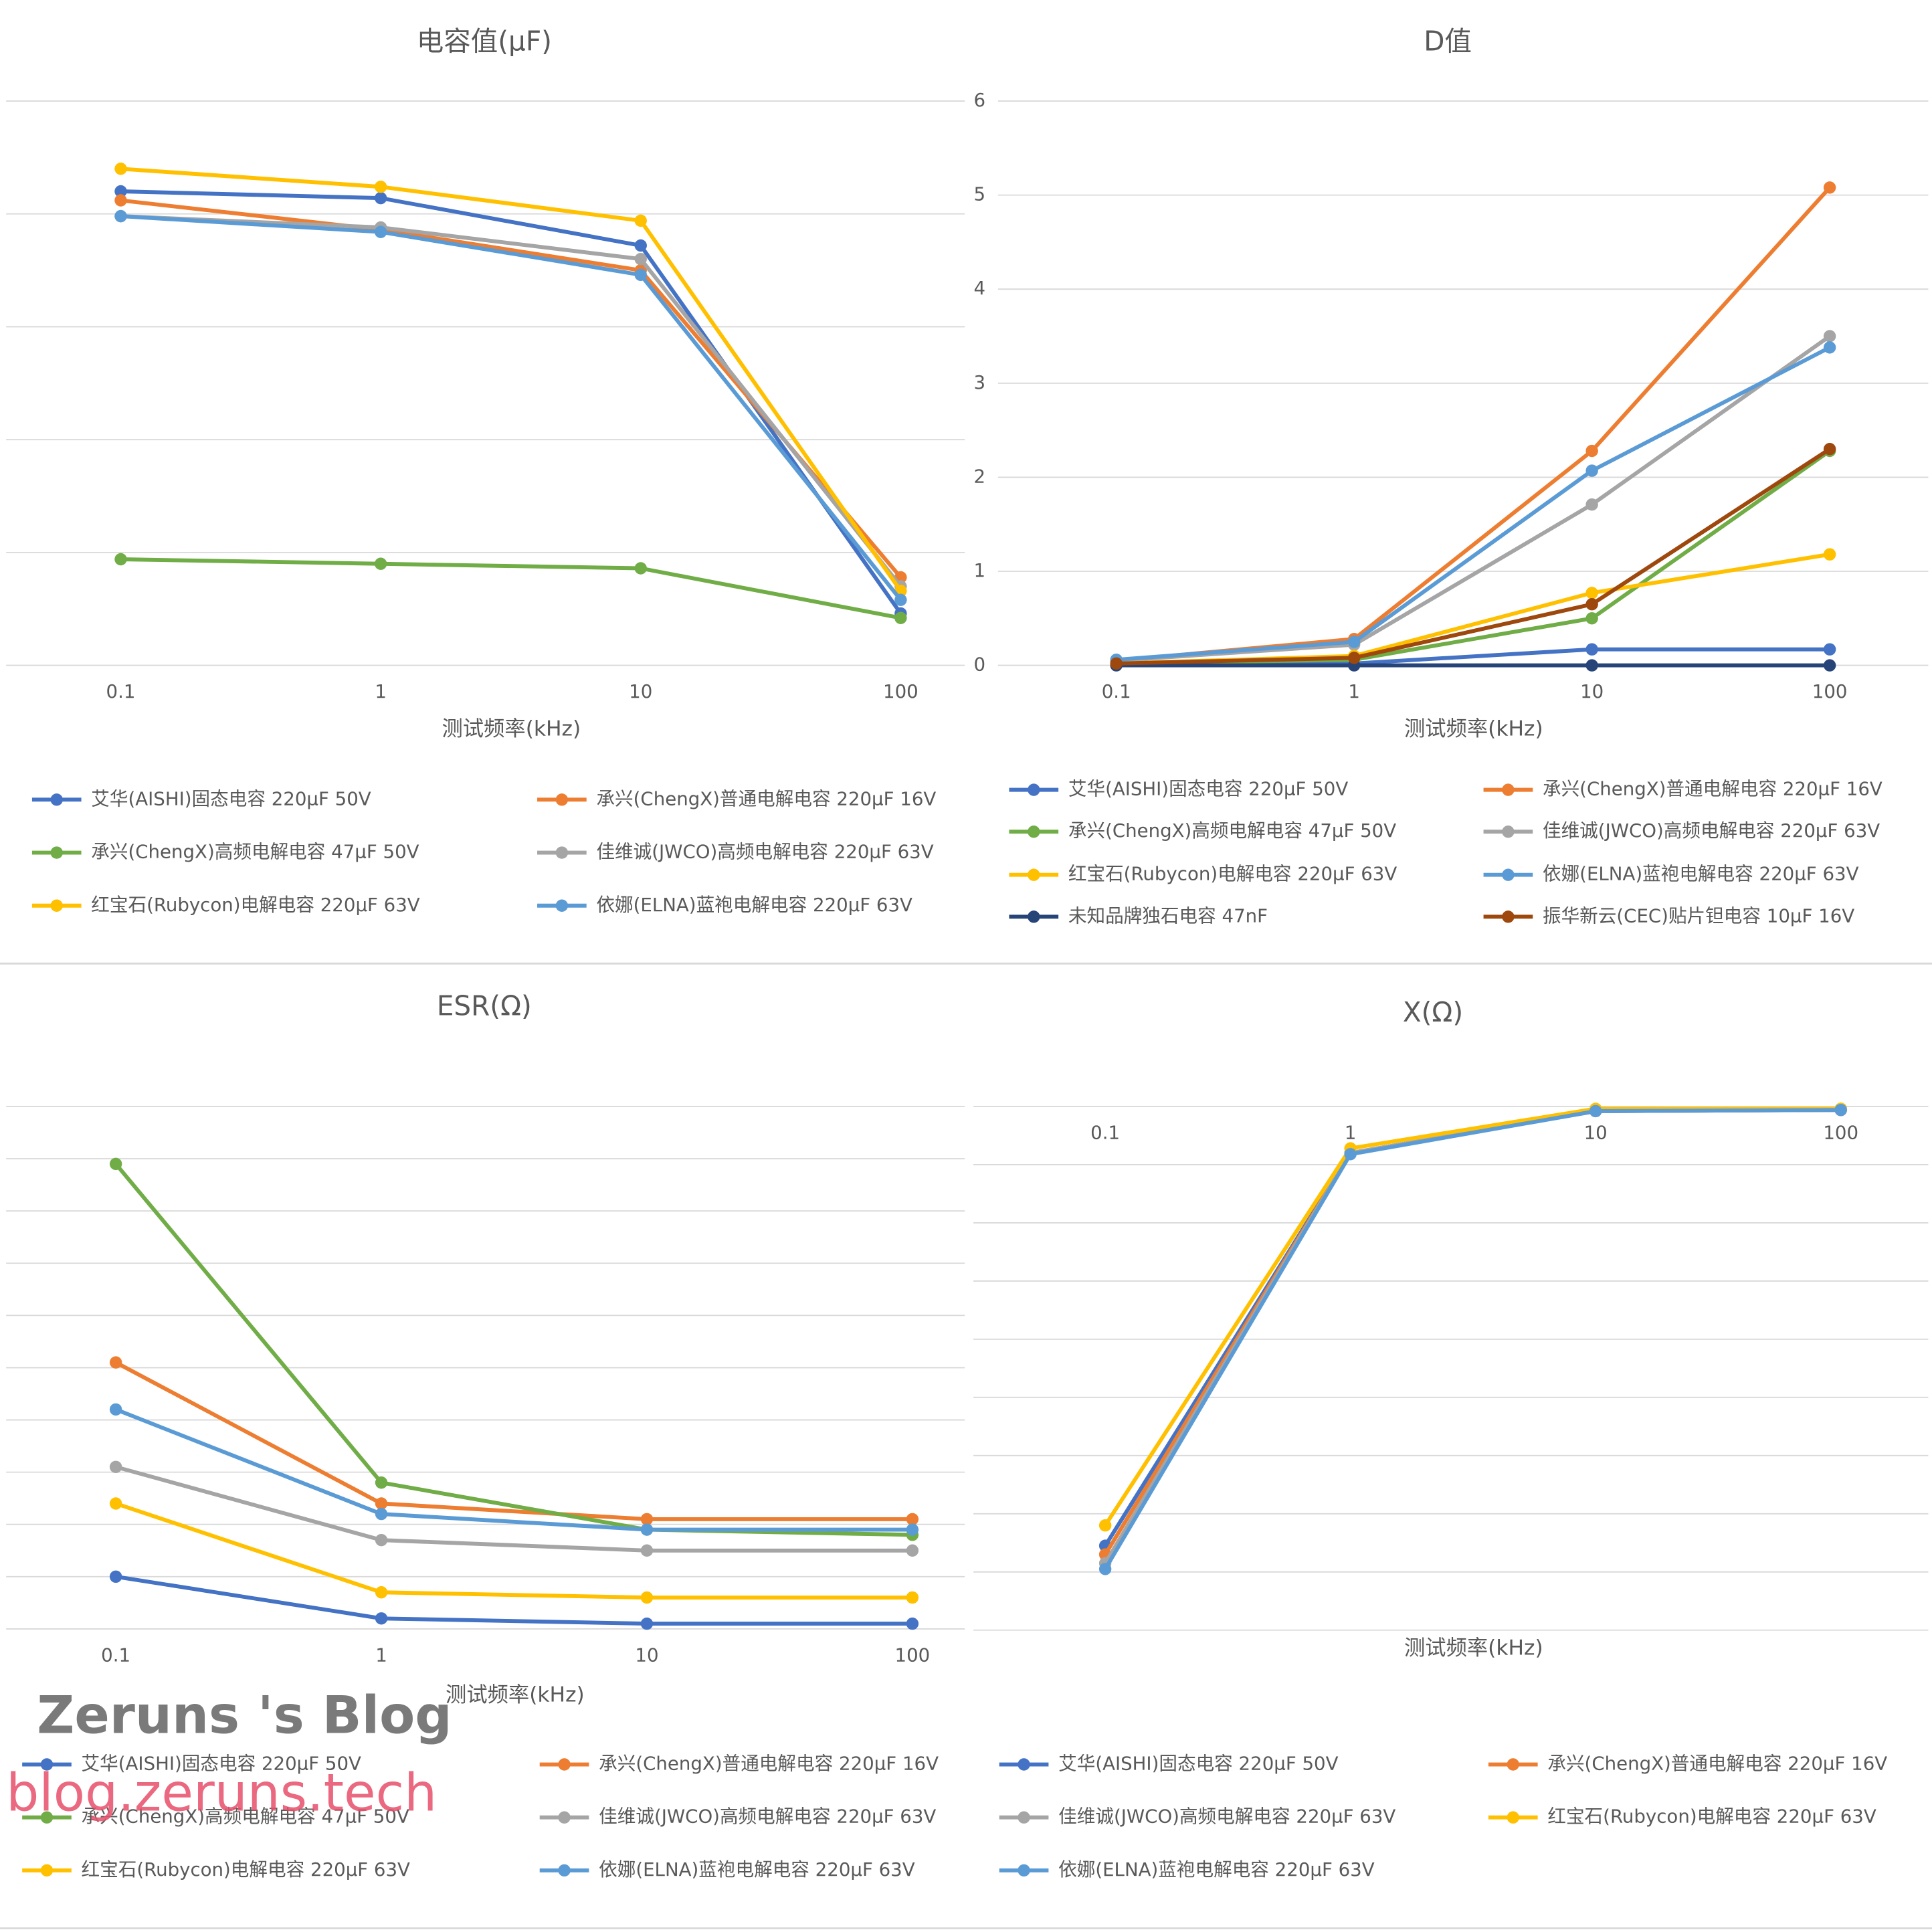 This screenshot has width=1932, height=1932. What do you see at coordinates (754, 905) in the screenshot?
I see `legend-label: 依娜(ELNA)蓝袍电解电容 220μF 63V` at bounding box center [754, 905].